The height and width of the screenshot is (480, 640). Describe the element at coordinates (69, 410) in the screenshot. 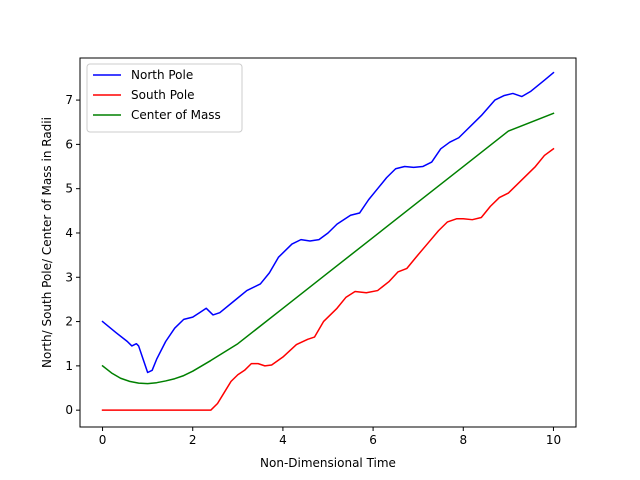

I see `y-tick-label: 0` at that location.